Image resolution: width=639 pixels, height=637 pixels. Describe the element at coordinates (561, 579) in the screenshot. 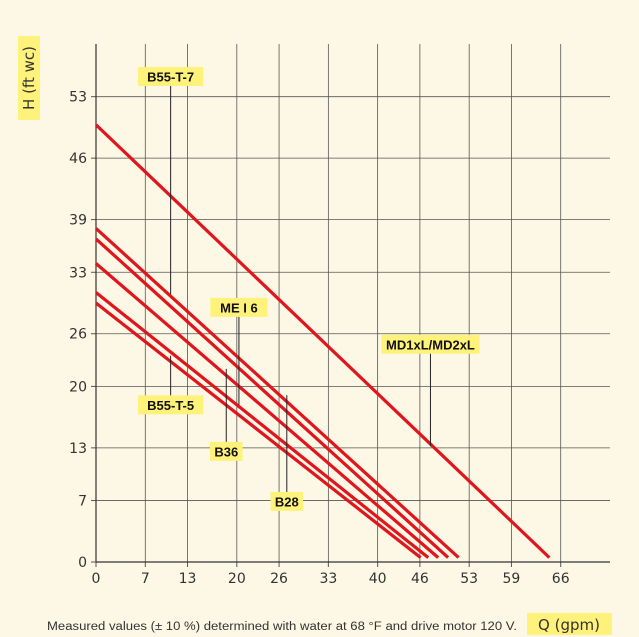

I see `x-tick-label: 66` at that location.